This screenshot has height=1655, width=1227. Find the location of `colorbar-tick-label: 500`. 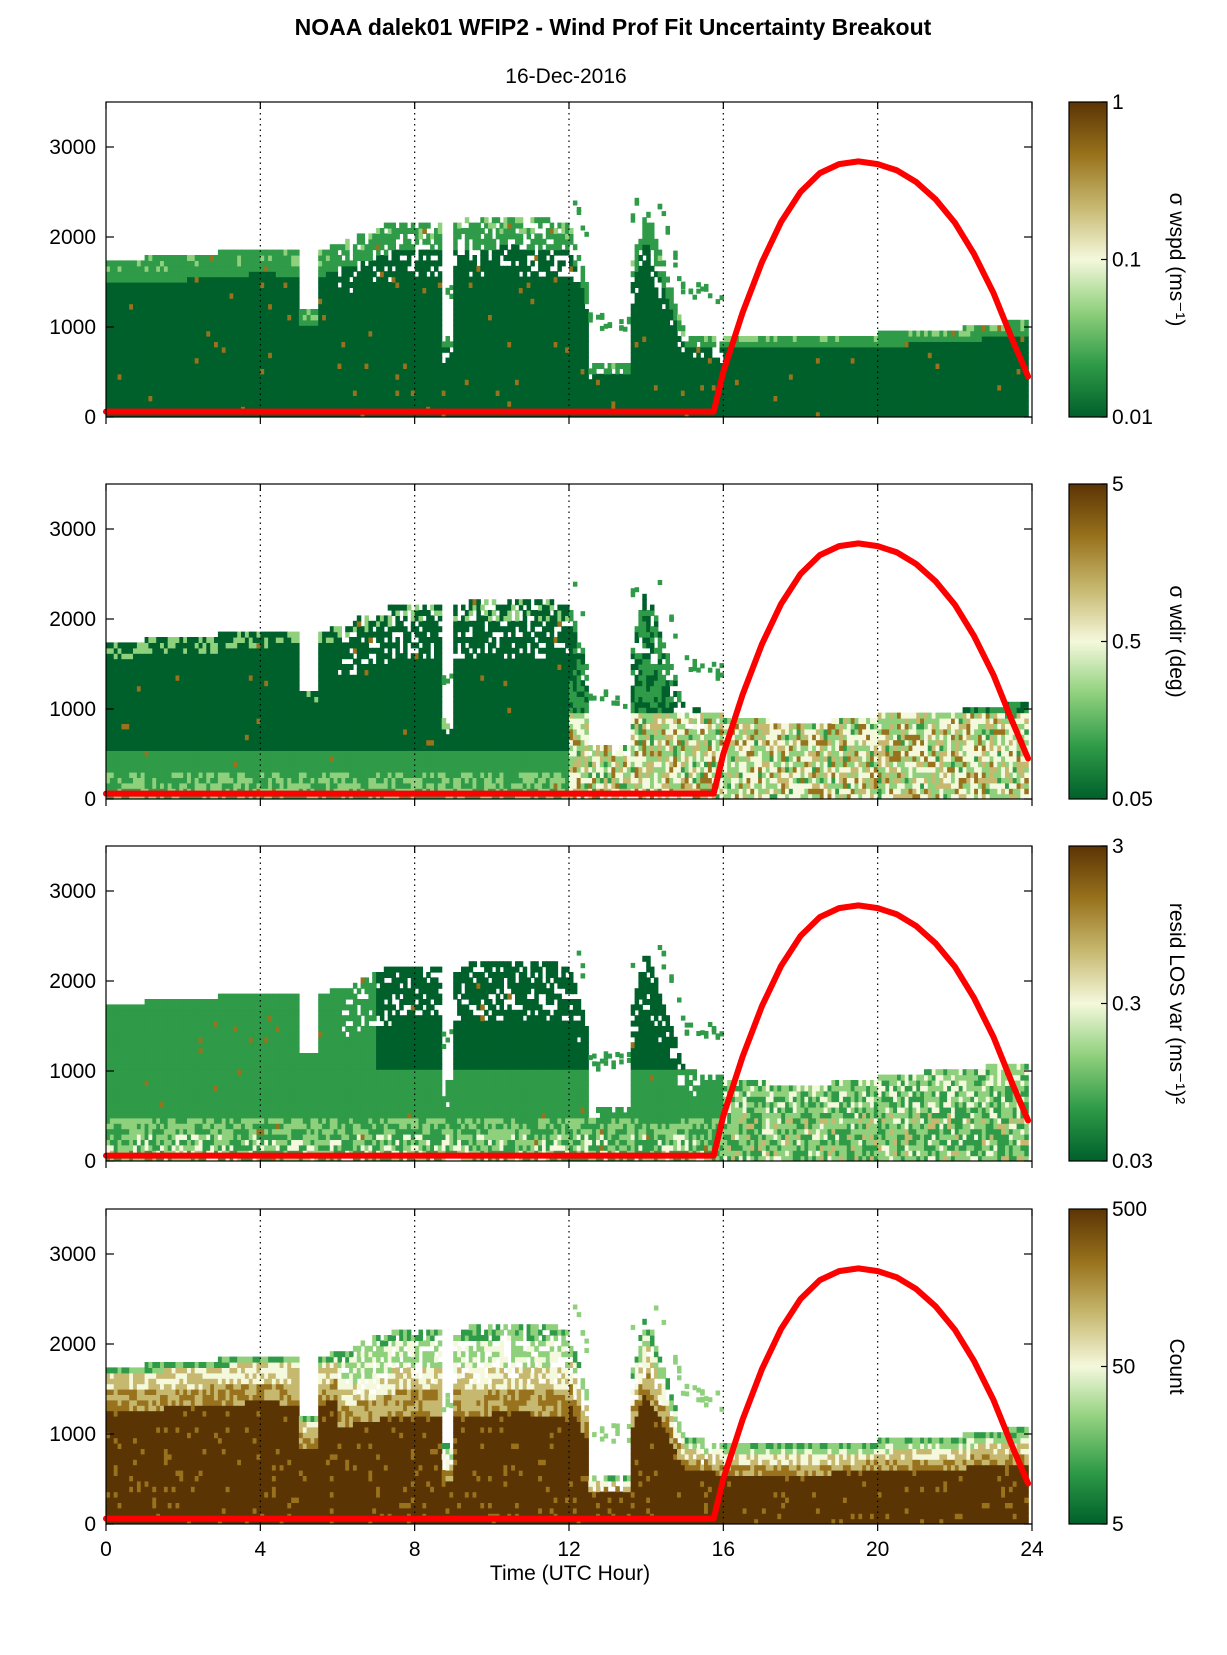

colorbar-tick-label: 500 is located at coordinates (1129, 1209).